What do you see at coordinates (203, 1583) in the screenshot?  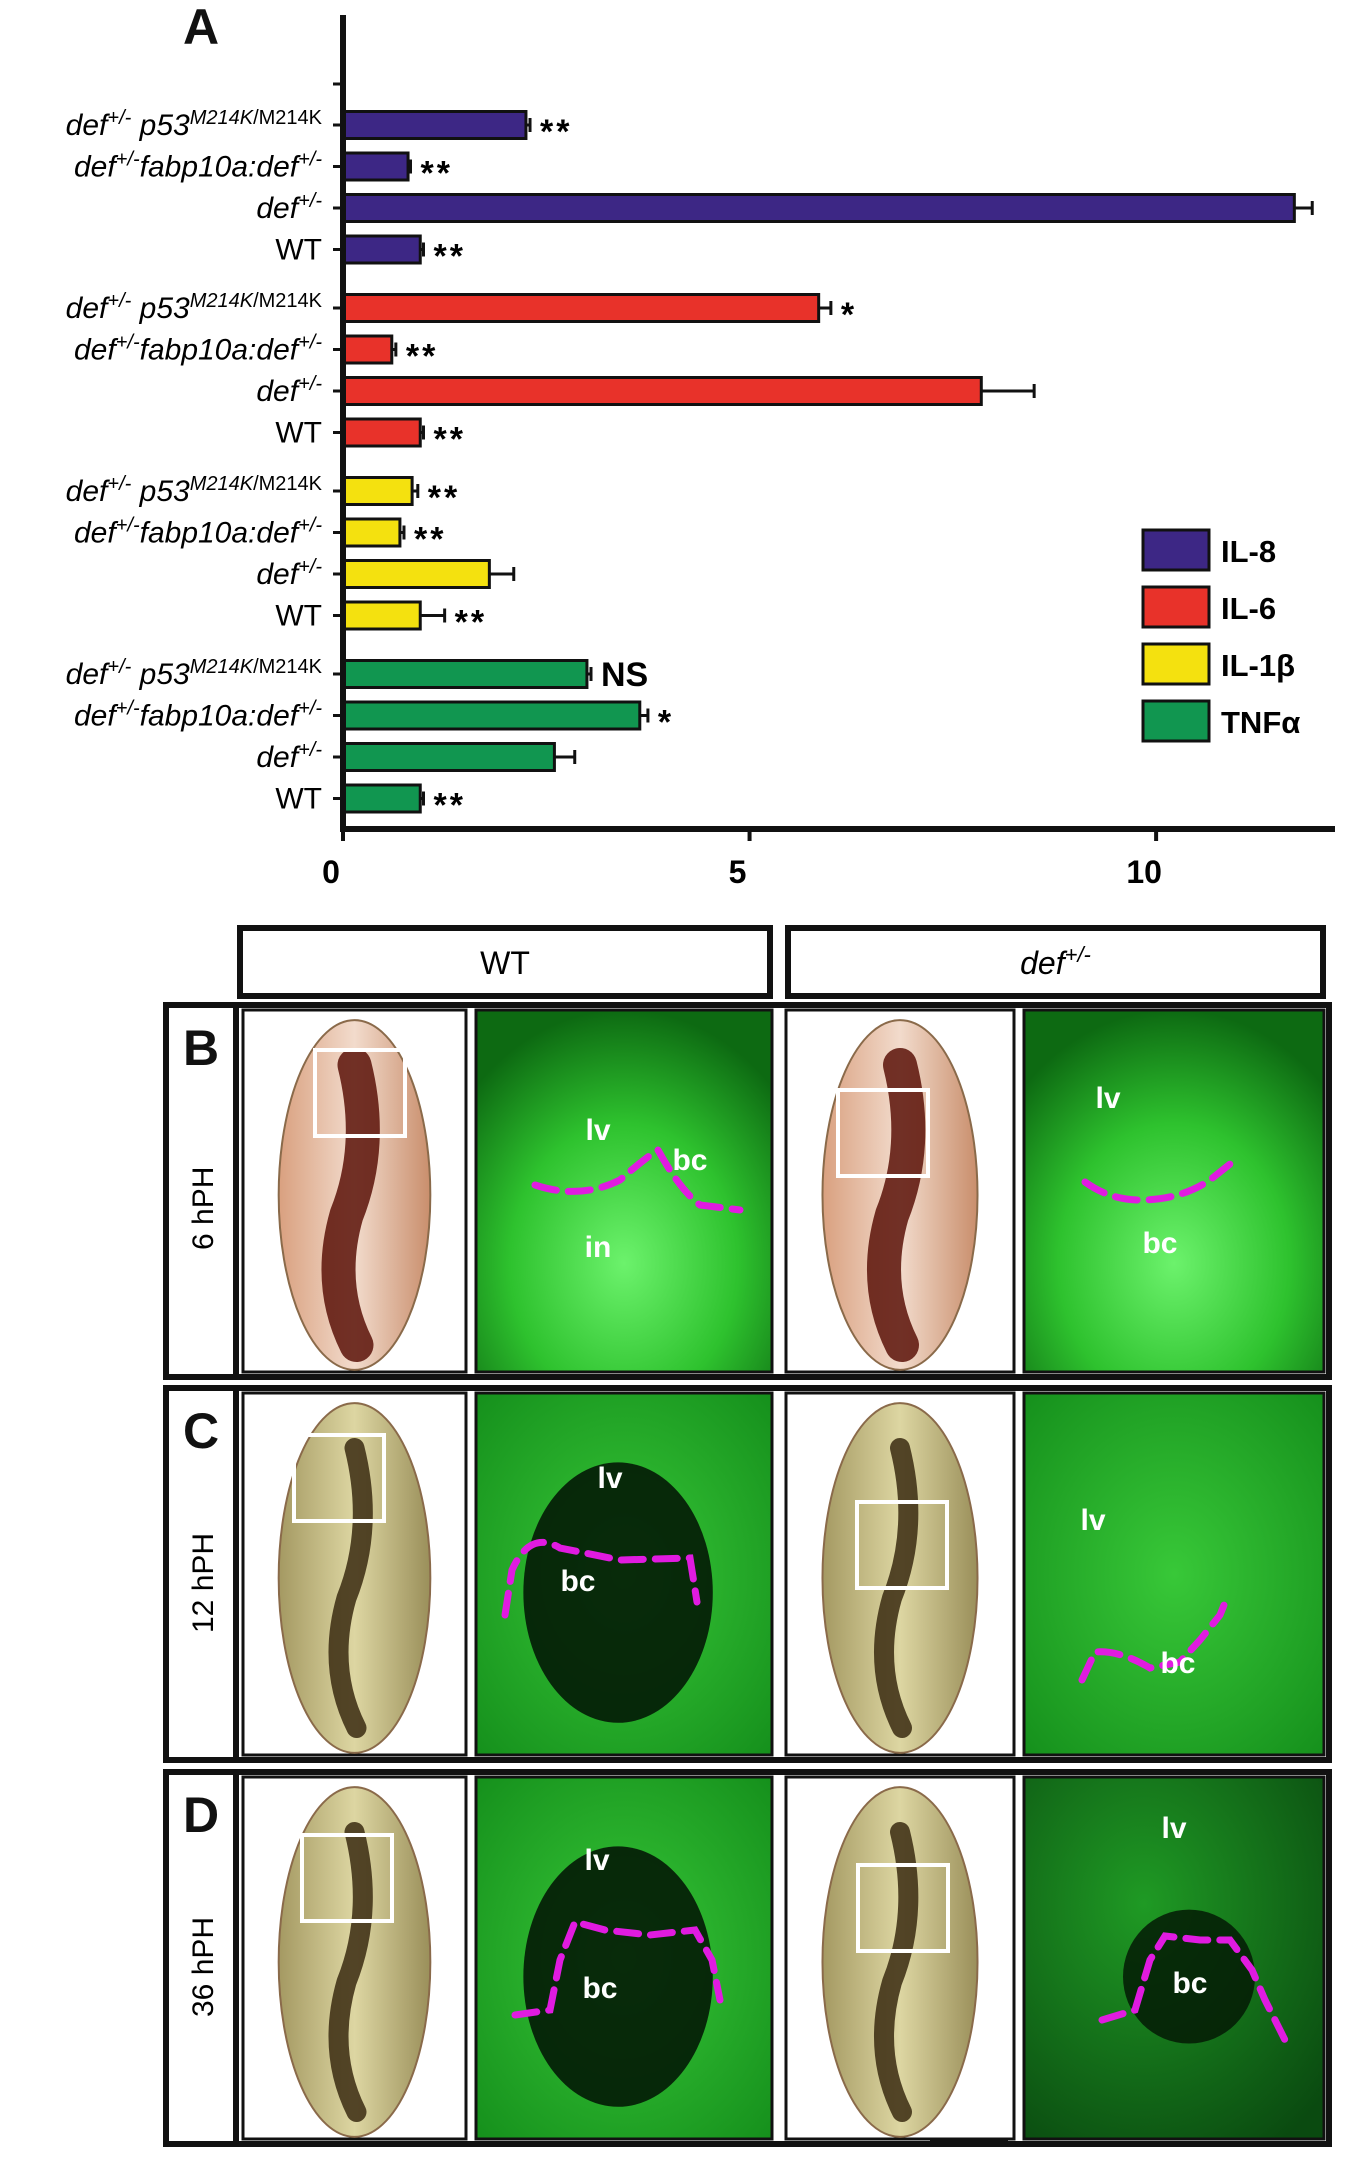 I see `time-label: 12 hPH` at bounding box center [203, 1583].